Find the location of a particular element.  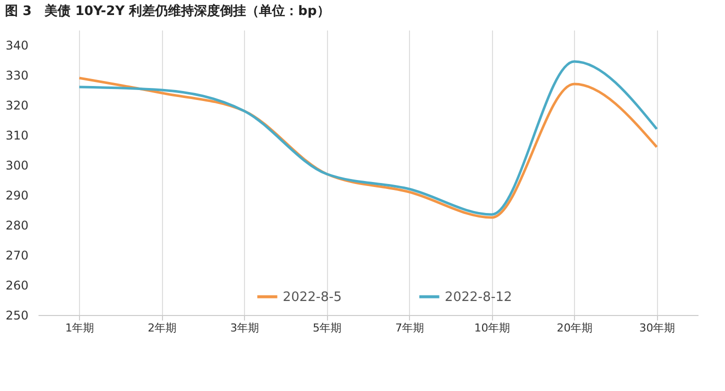

legend-label: 2022-8-12 is located at coordinates (478, 297).